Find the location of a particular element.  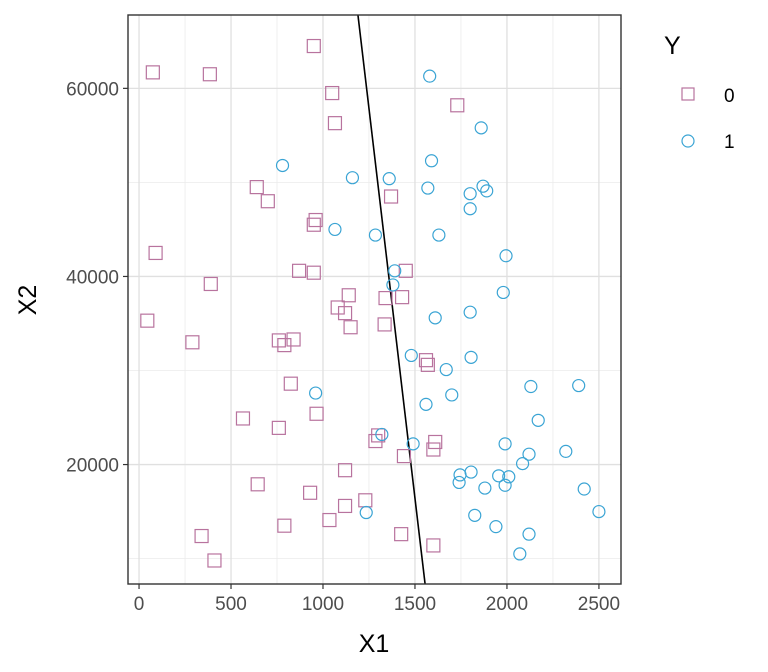

y-axis: 20000 40000 60000 is located at coordinates (97, 278).